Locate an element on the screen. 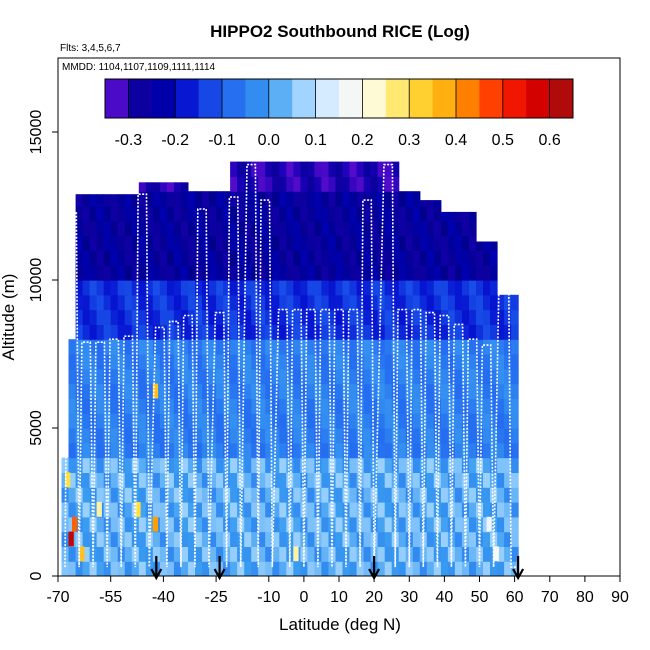 The image size is (650, 650). colorbar-segment is located at coordinates (280, 98).